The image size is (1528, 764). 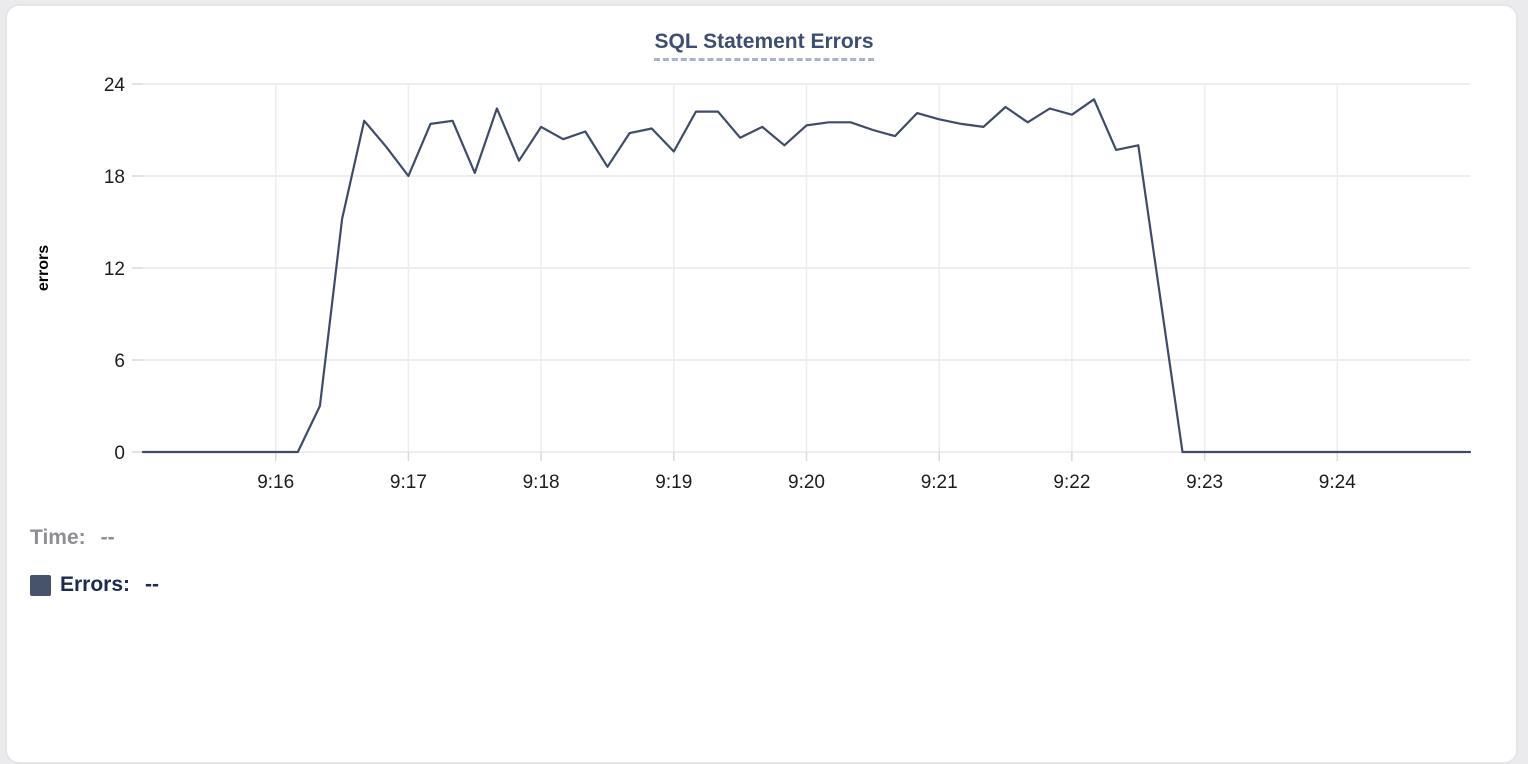 I want to click on y-tick-label: 24, so click(x=115, y=85).